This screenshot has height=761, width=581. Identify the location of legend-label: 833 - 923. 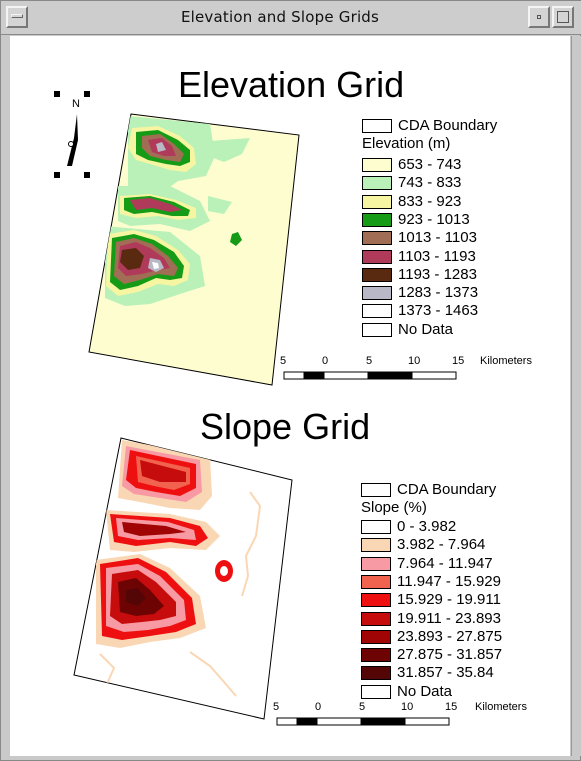
(430, 201).